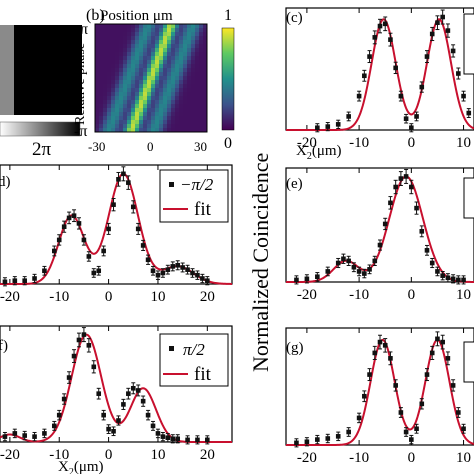 Image resolution: width=474 pixels, height=474 pixels. Describe the element at coordinates (171, 348) in the screenshot. I see `legend-data-marker` at that location.